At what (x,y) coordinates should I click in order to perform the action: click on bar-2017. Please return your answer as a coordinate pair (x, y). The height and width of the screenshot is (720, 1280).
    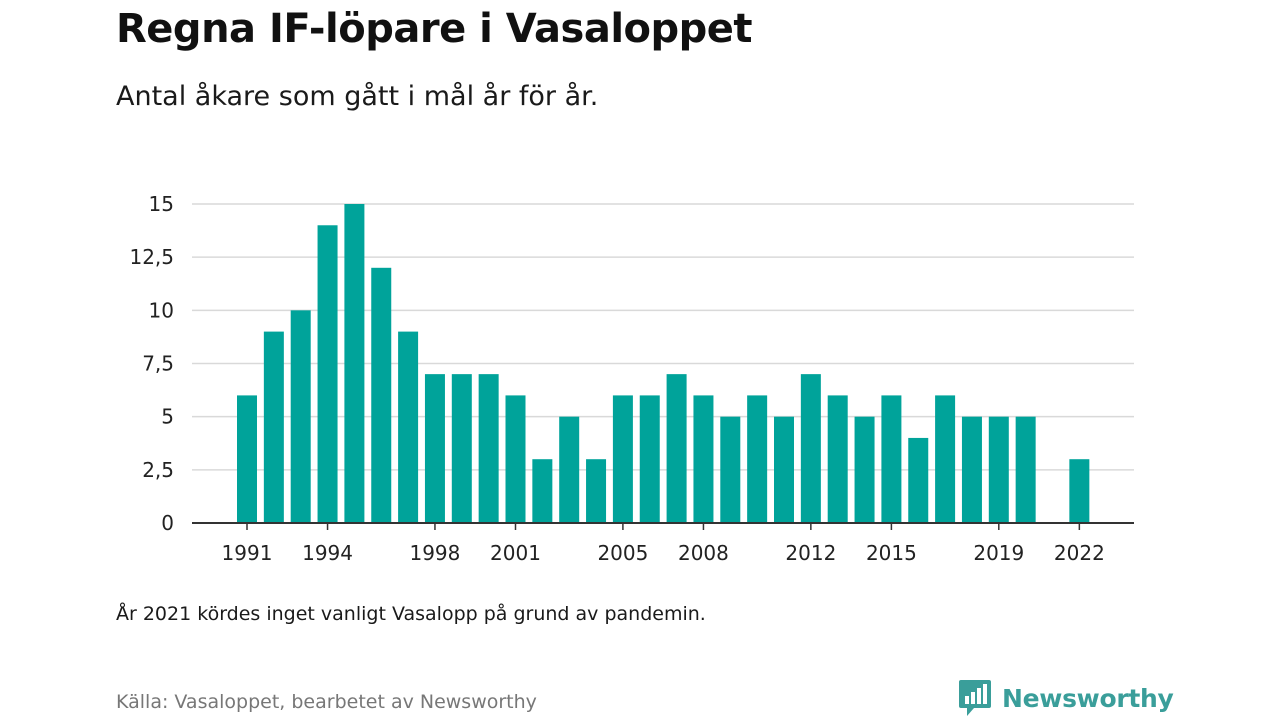
    Looking at the image, I should click on (945, 459).